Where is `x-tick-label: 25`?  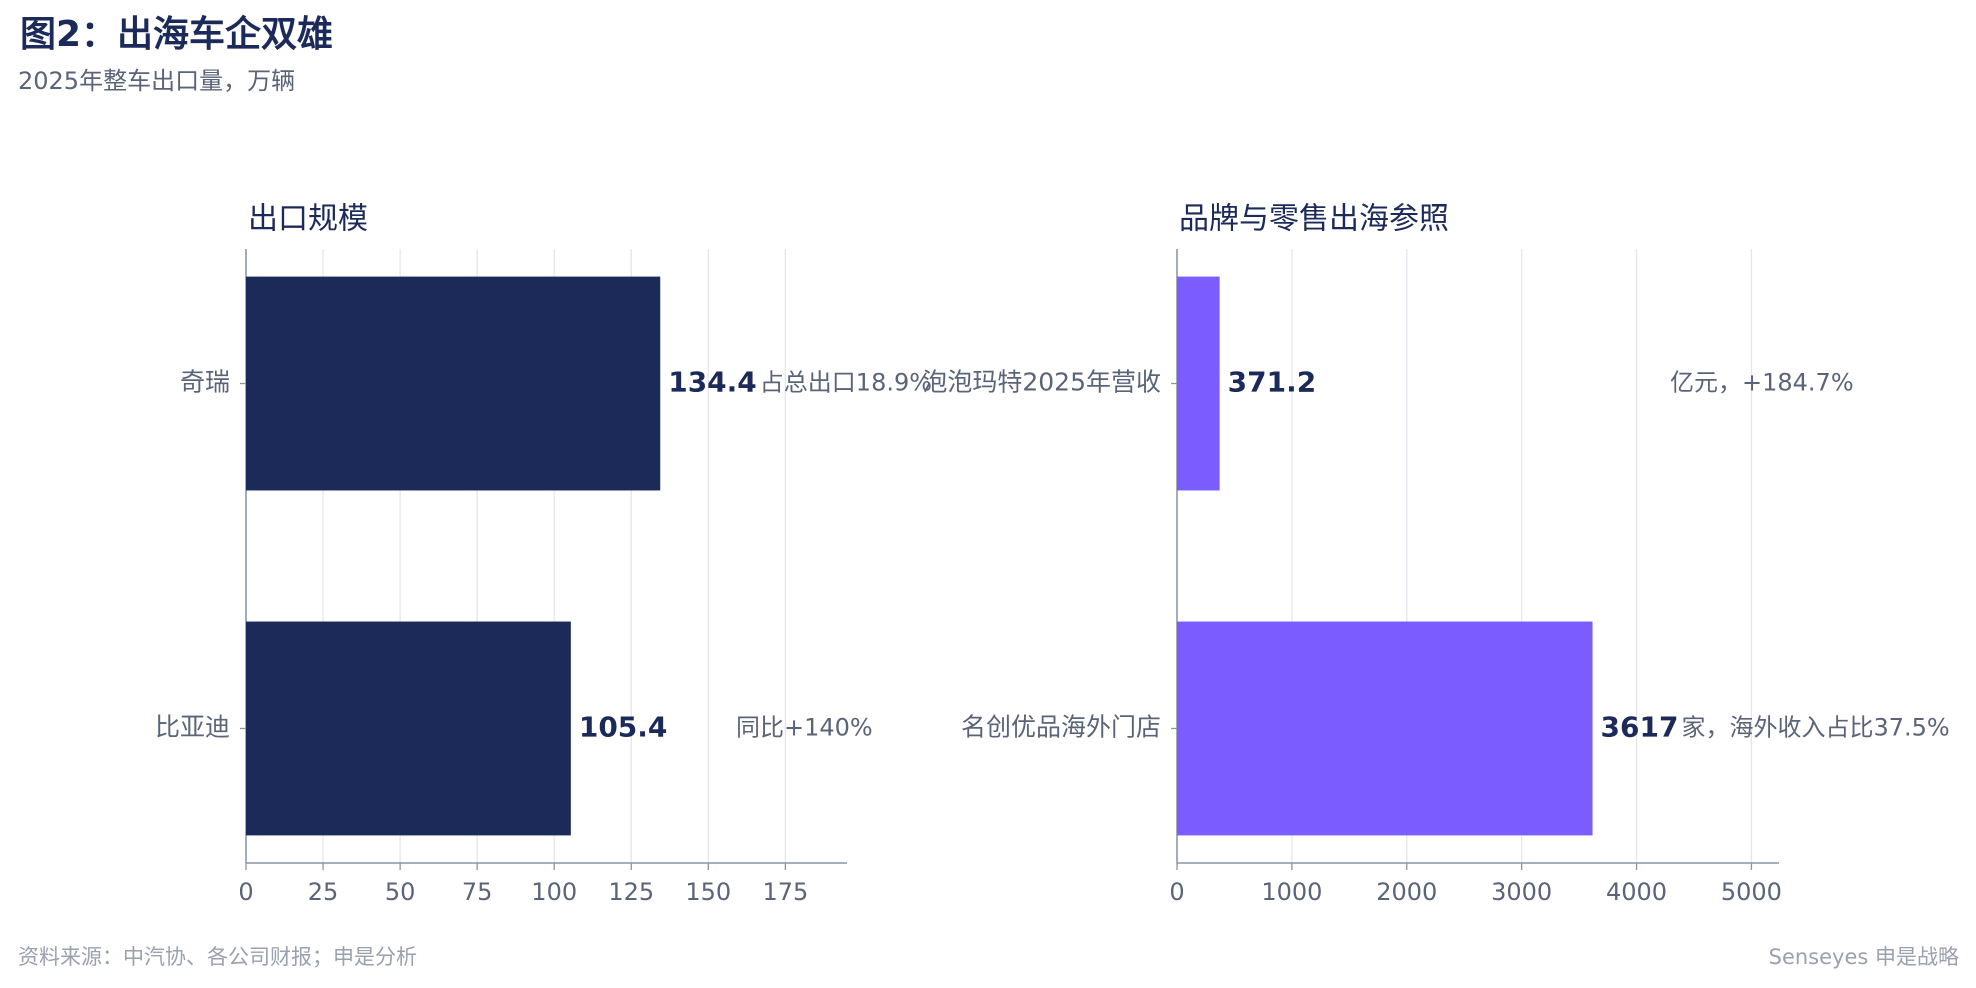 x-tick-label: 25 is located at coordinates (323, 892).